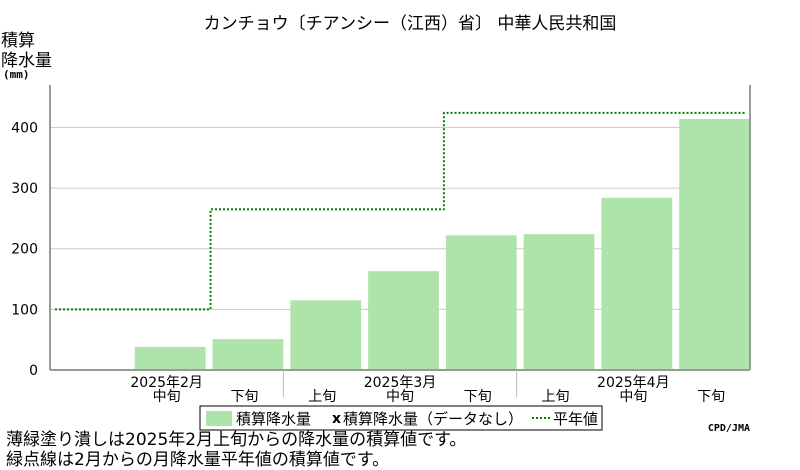 The image size is (800, 470). Describe the element at coordinates (633, 397) in the screenshot. I see `period-label-6: 中旬` at that location.